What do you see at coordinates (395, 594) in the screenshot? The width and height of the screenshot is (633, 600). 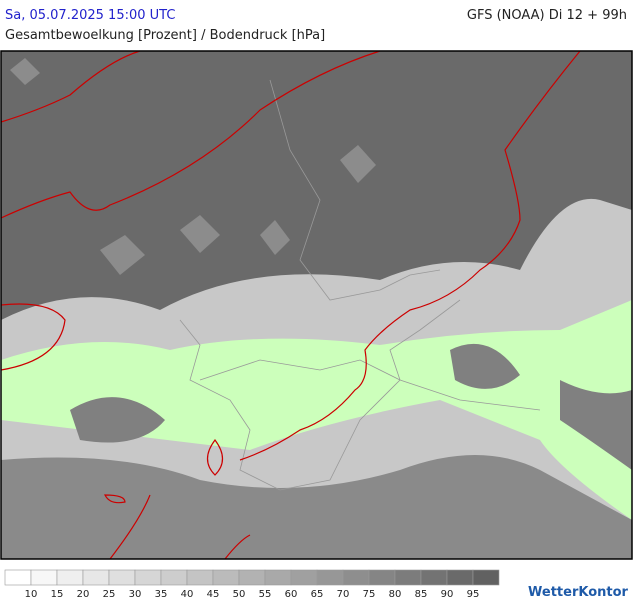 I see `legend-label: 80` at bounding box center [395, 594].